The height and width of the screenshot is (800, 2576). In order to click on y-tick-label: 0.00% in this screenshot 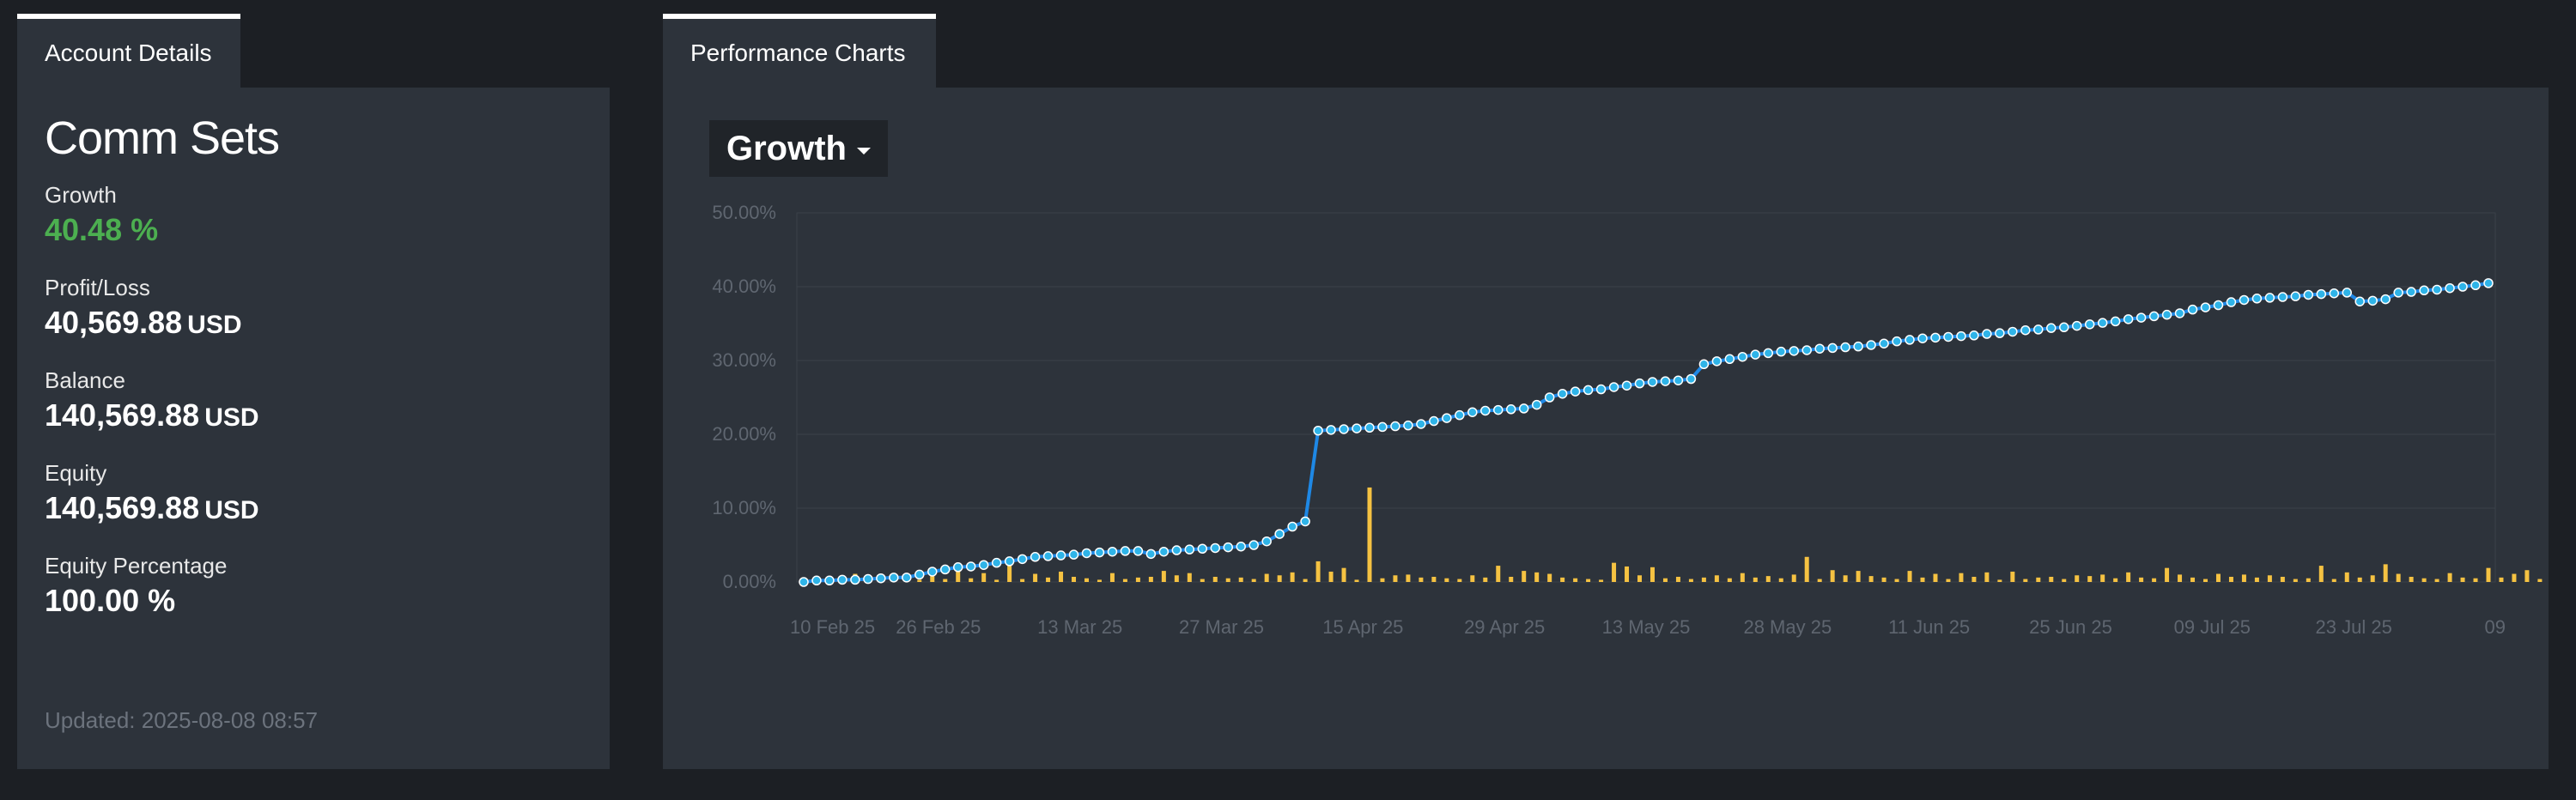, I will do `click(749, 581)`.